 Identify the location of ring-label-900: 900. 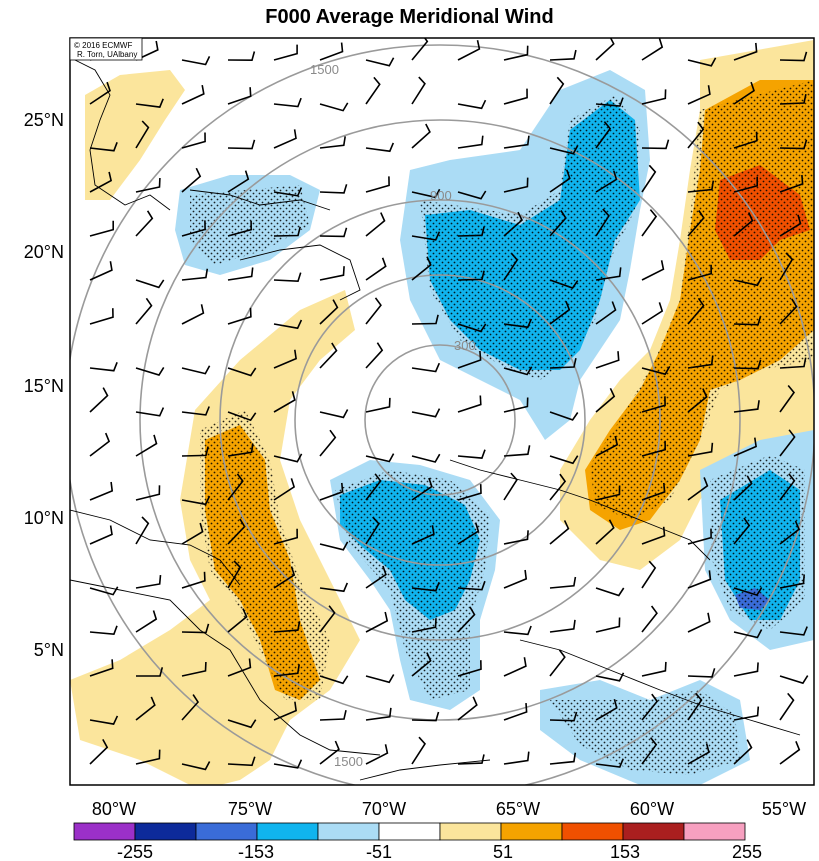
(441, 195).